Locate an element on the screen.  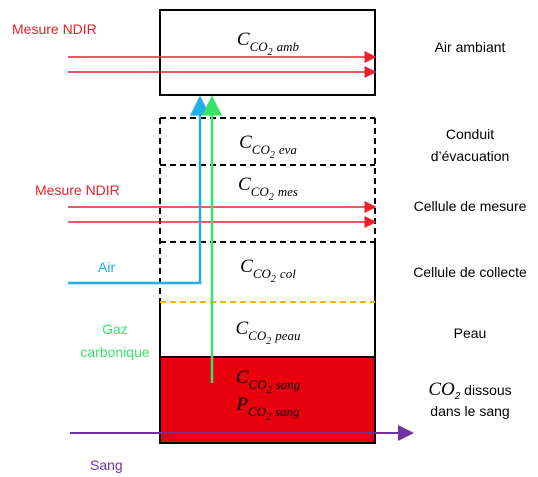
right-label: Conduit is located at coordinates (470, 134).